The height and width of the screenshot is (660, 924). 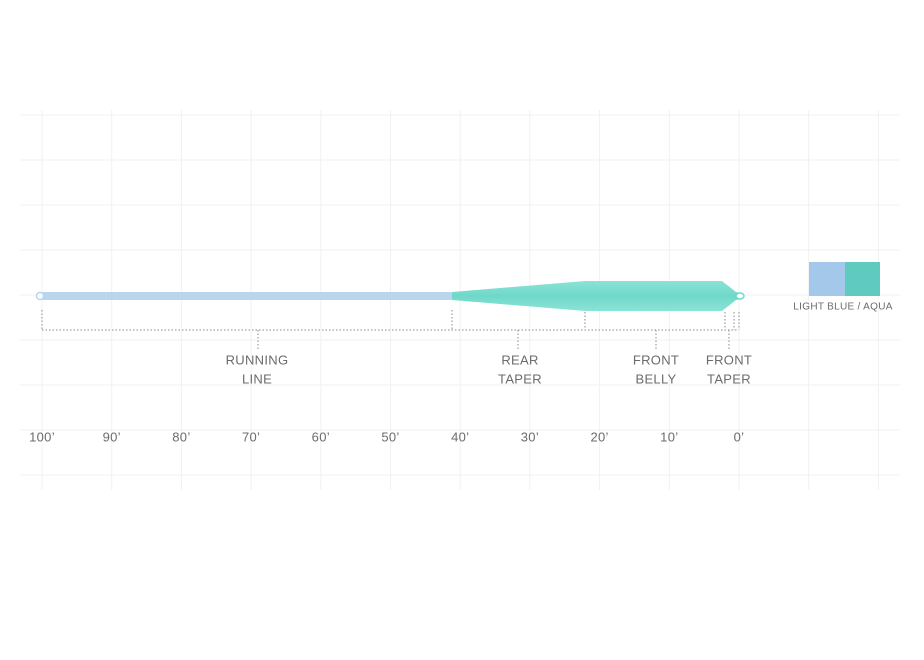 What do you see at coordinates (257, 359) in the screenshot?
I see `section-label: RUNNING` at bounding box center [257, 359].